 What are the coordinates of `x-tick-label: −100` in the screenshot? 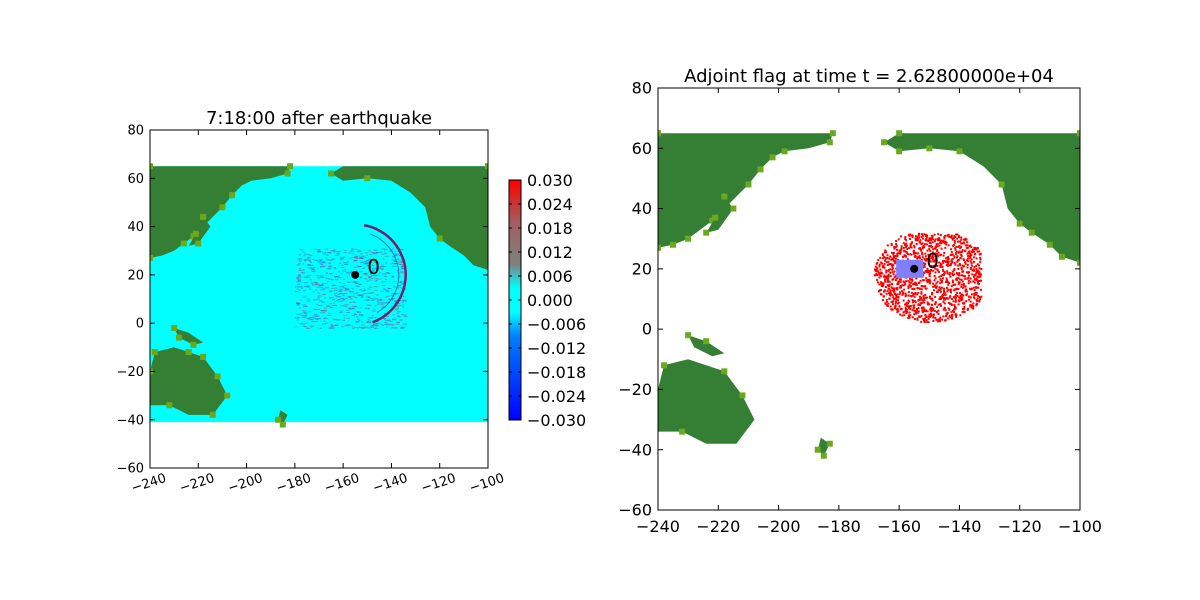 It's located at (1080, 526).